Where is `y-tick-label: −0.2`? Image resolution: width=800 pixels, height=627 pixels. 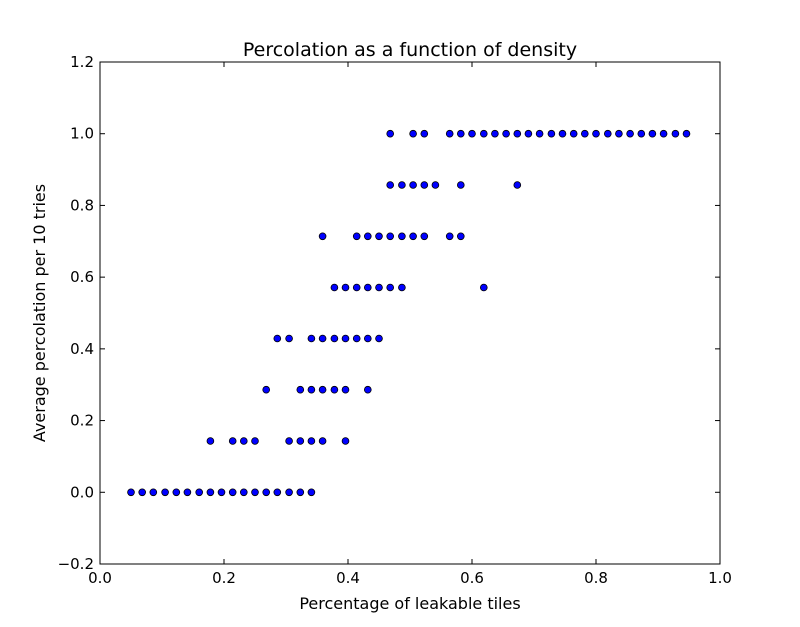 y-tick-label: −0.2 is located at coordinates (76, 564).